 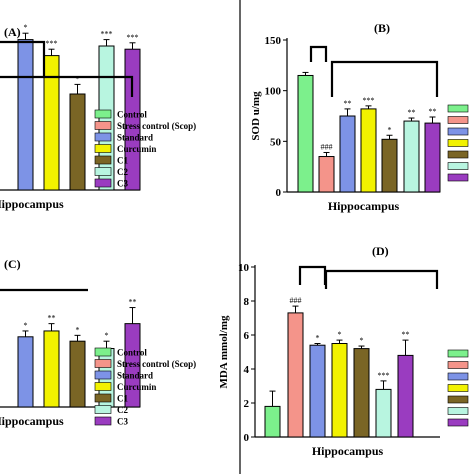 What do you see at coordinates (244, 268) in the screenshot?
I see `y-tick-label: 10` at bounding box center [244, 268].